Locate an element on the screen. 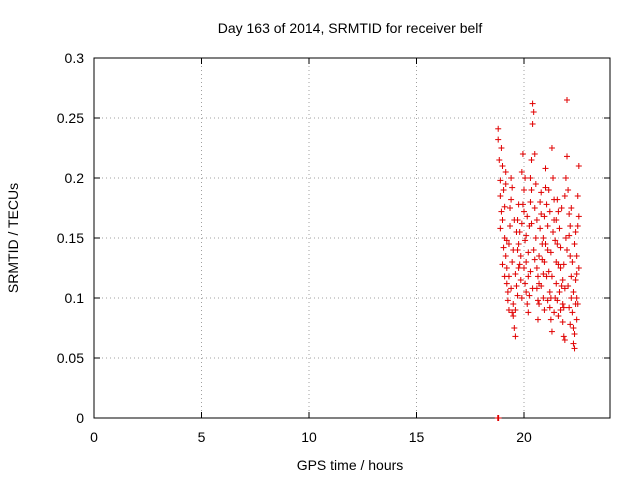  y-axis-label: SRMTID / TECUs is located at coordinates (13, 238).